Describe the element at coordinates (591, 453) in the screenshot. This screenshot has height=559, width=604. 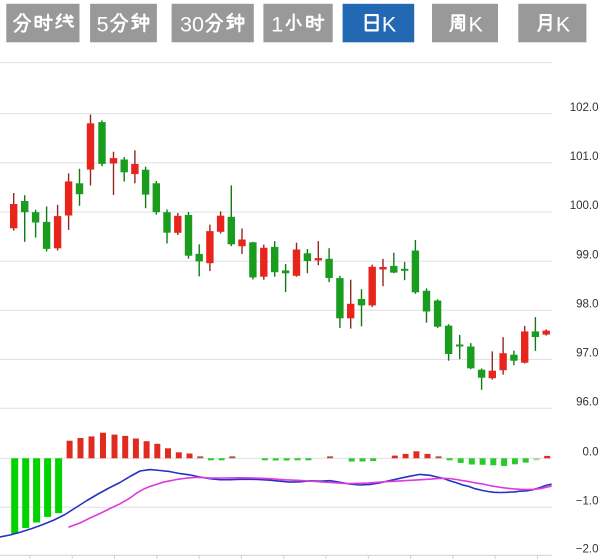
I see `svg-text: 0.0` at that location.